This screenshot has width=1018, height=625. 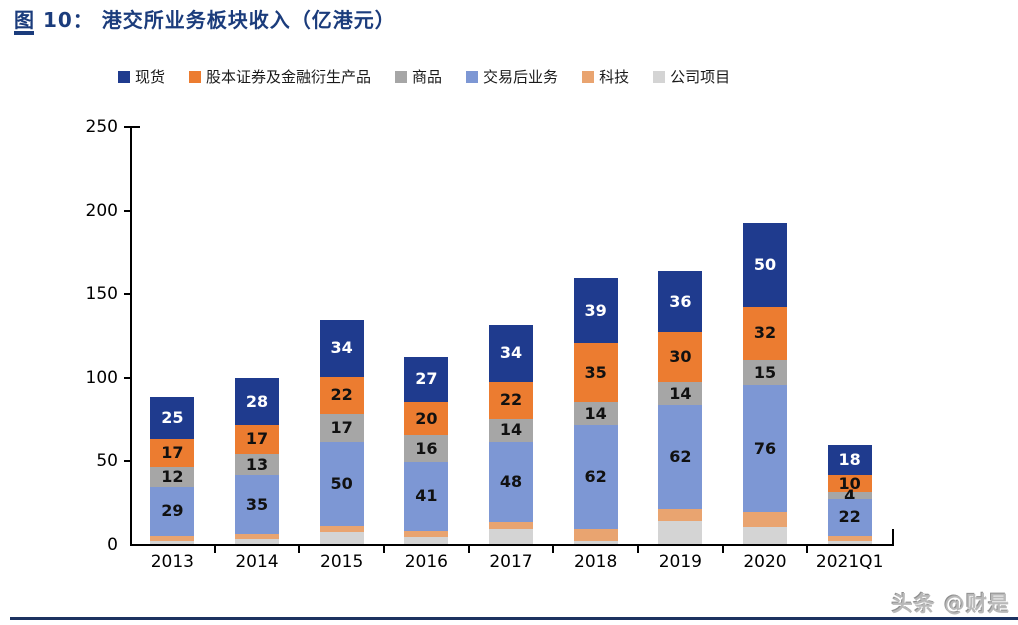 I want to click on bar-segment-spot-2014: 28, so click(x=257, y=402).